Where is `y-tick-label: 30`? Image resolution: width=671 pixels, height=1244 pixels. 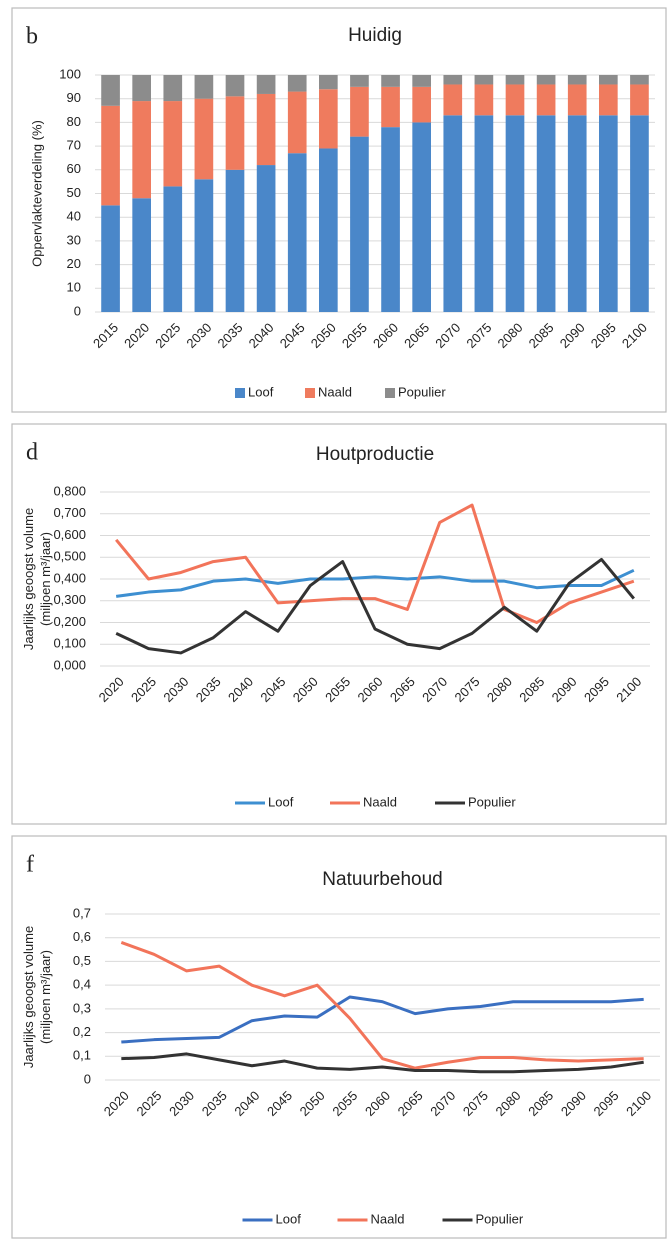
y-tick-label: 30 is located at coordinates (74, 239).